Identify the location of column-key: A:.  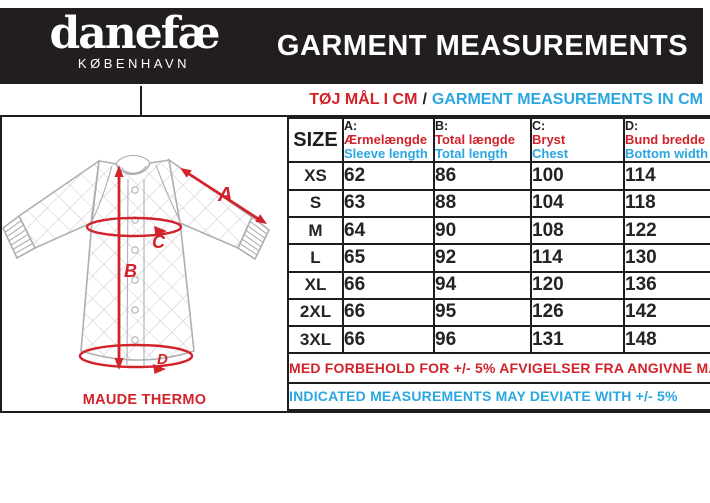
(351, 126).